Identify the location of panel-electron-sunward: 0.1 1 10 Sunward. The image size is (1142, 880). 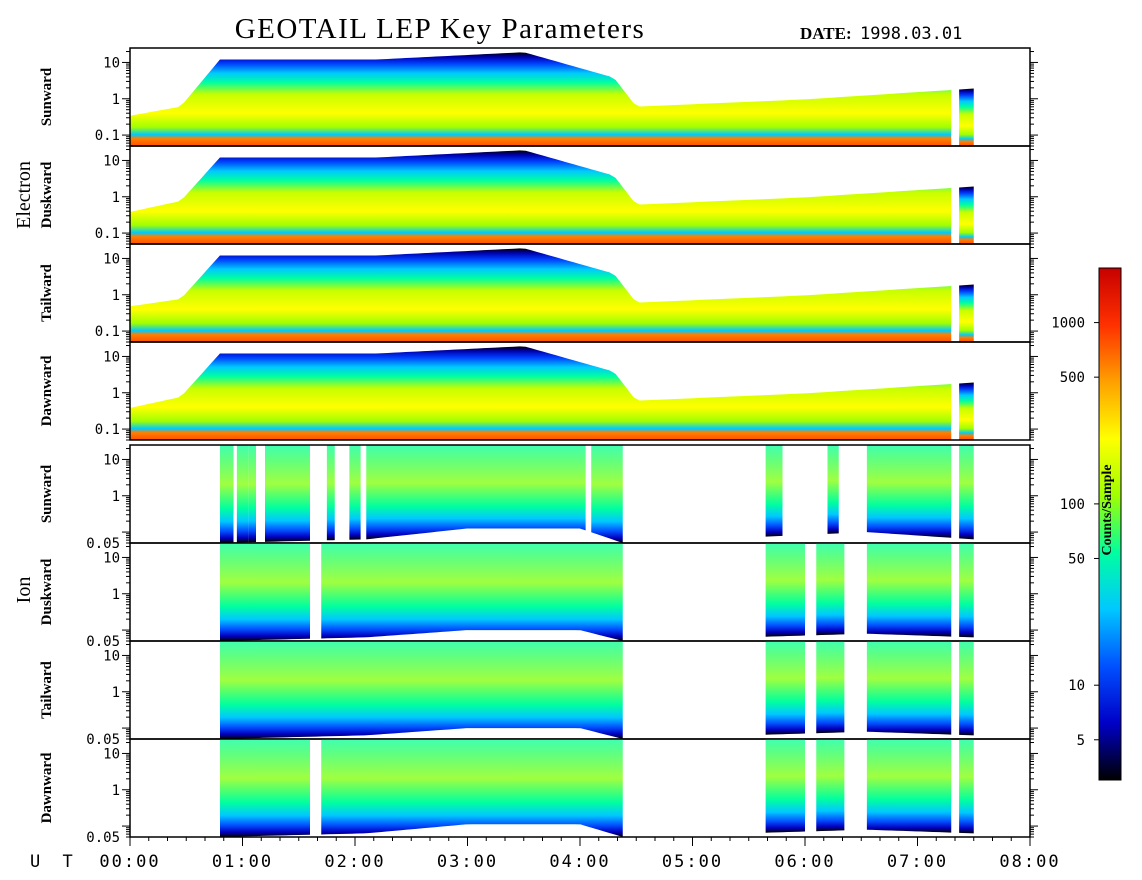
(538, 97).